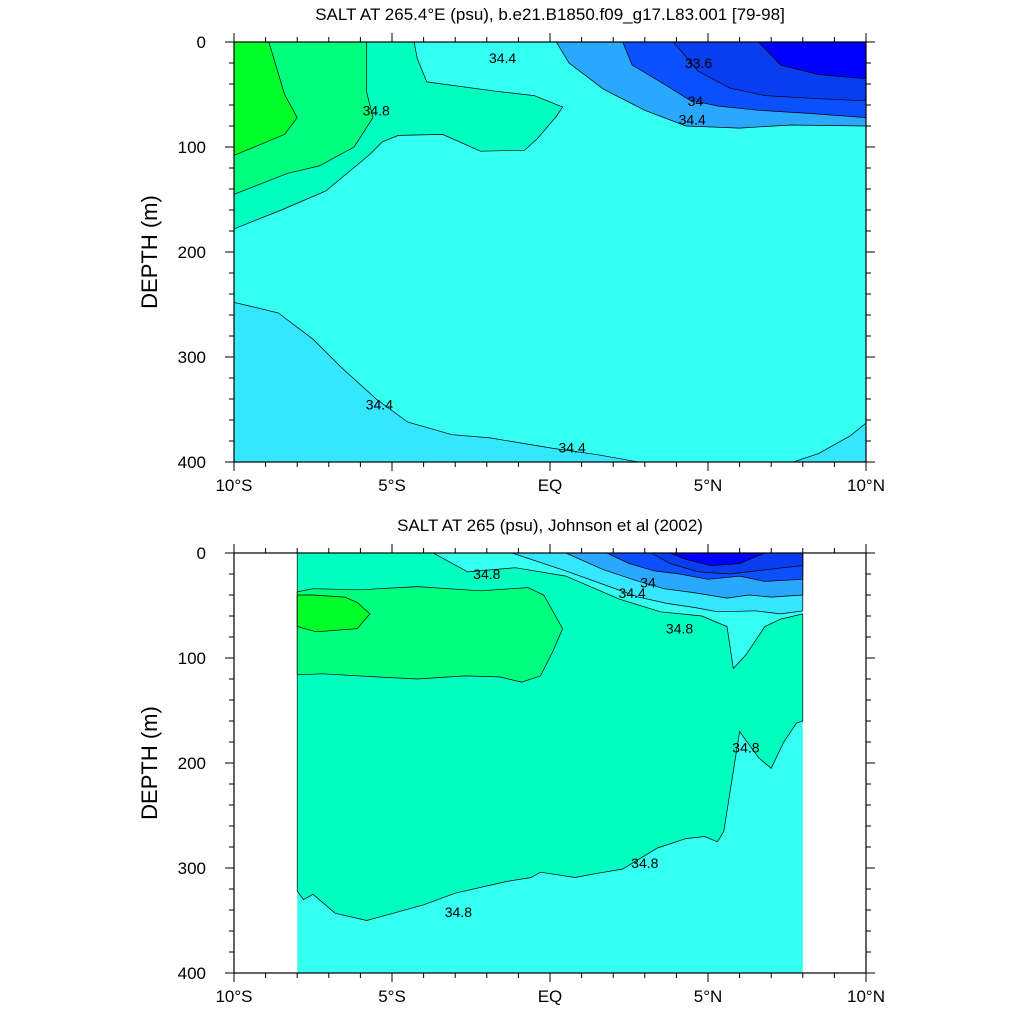 This screenshot has width=1024, height=1024. Describe the element at coordinates (698, 63) in the screenshot. I see `contour-label: 33.6` at that location.